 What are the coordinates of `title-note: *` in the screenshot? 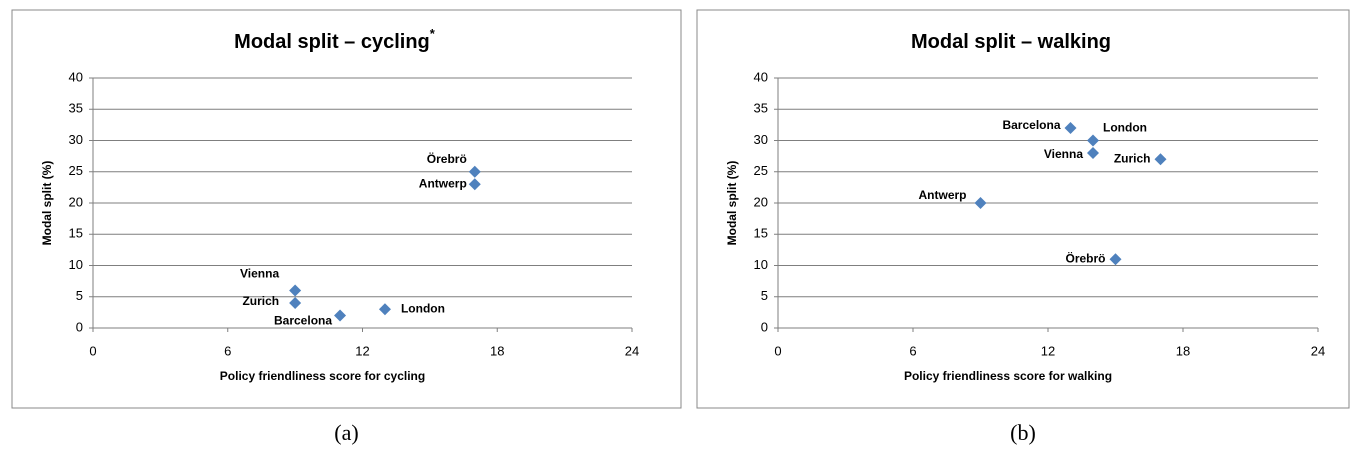 It's located at (433, 33).